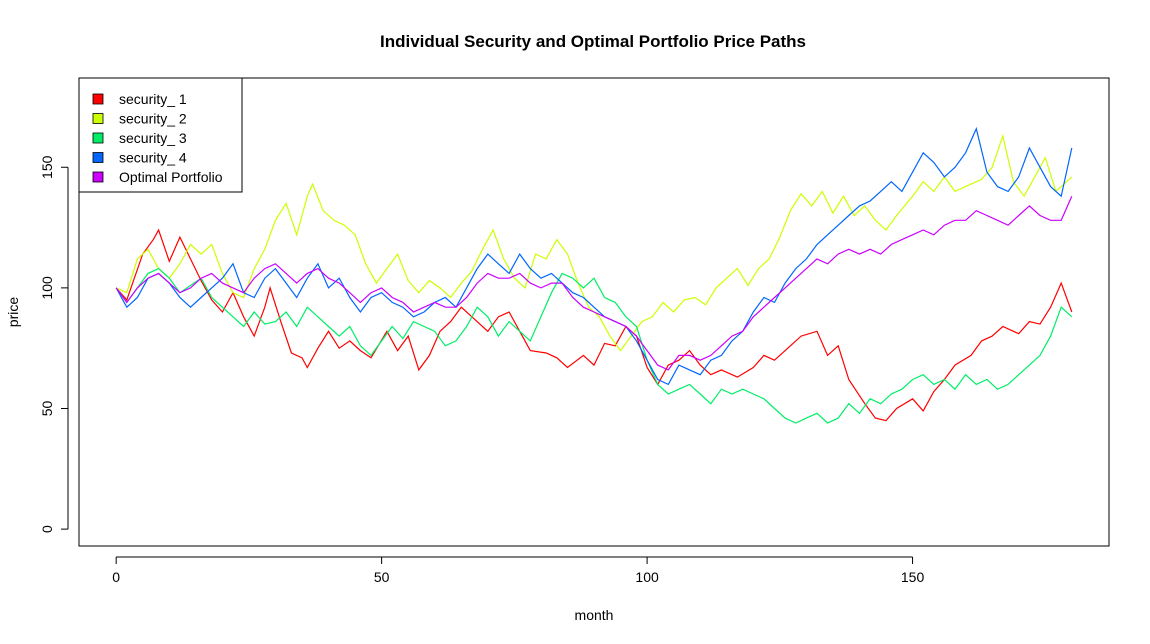  Describe the element at coordinates (116, 577) in the screenshot. I see `x-tick-label-1: 0` at that location.